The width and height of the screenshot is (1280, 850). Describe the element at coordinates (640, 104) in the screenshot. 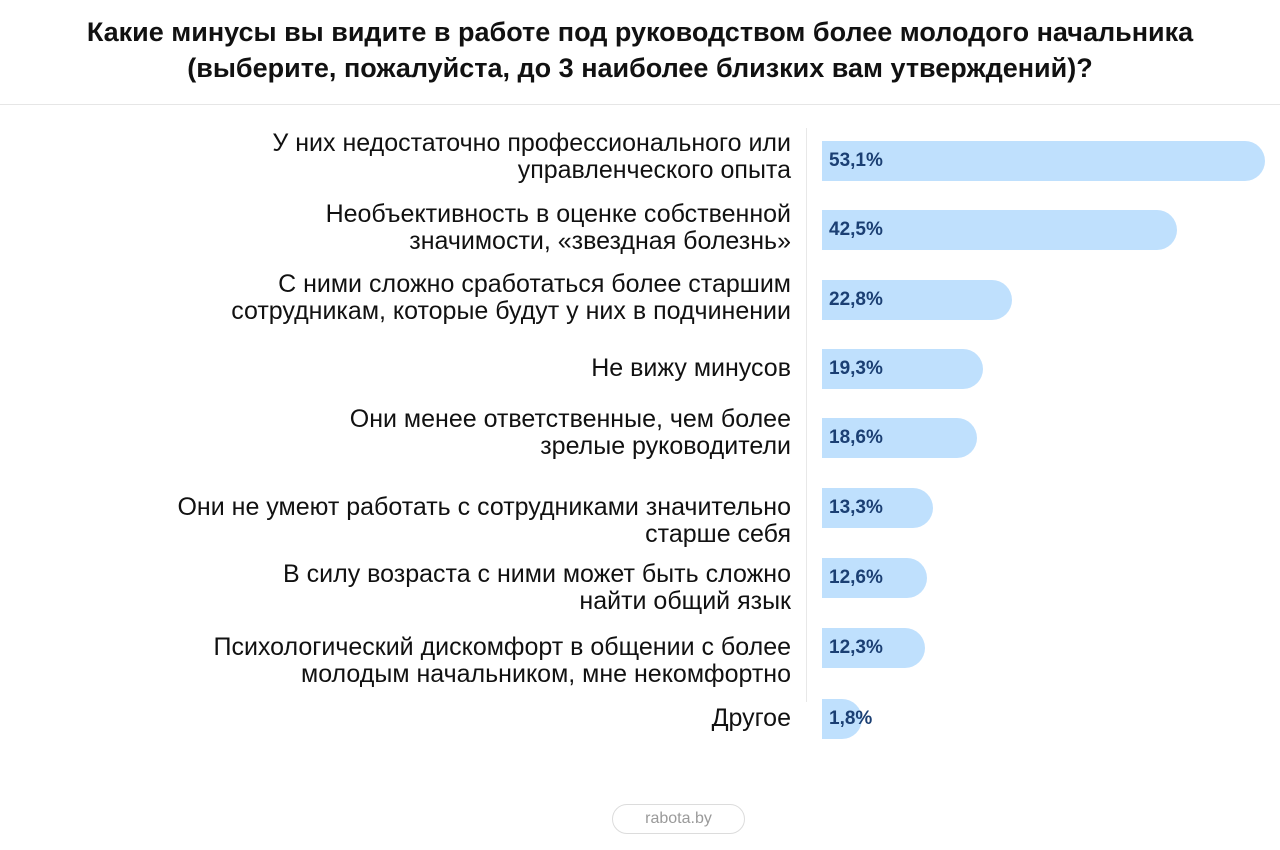

I see `title-divider` at that location.